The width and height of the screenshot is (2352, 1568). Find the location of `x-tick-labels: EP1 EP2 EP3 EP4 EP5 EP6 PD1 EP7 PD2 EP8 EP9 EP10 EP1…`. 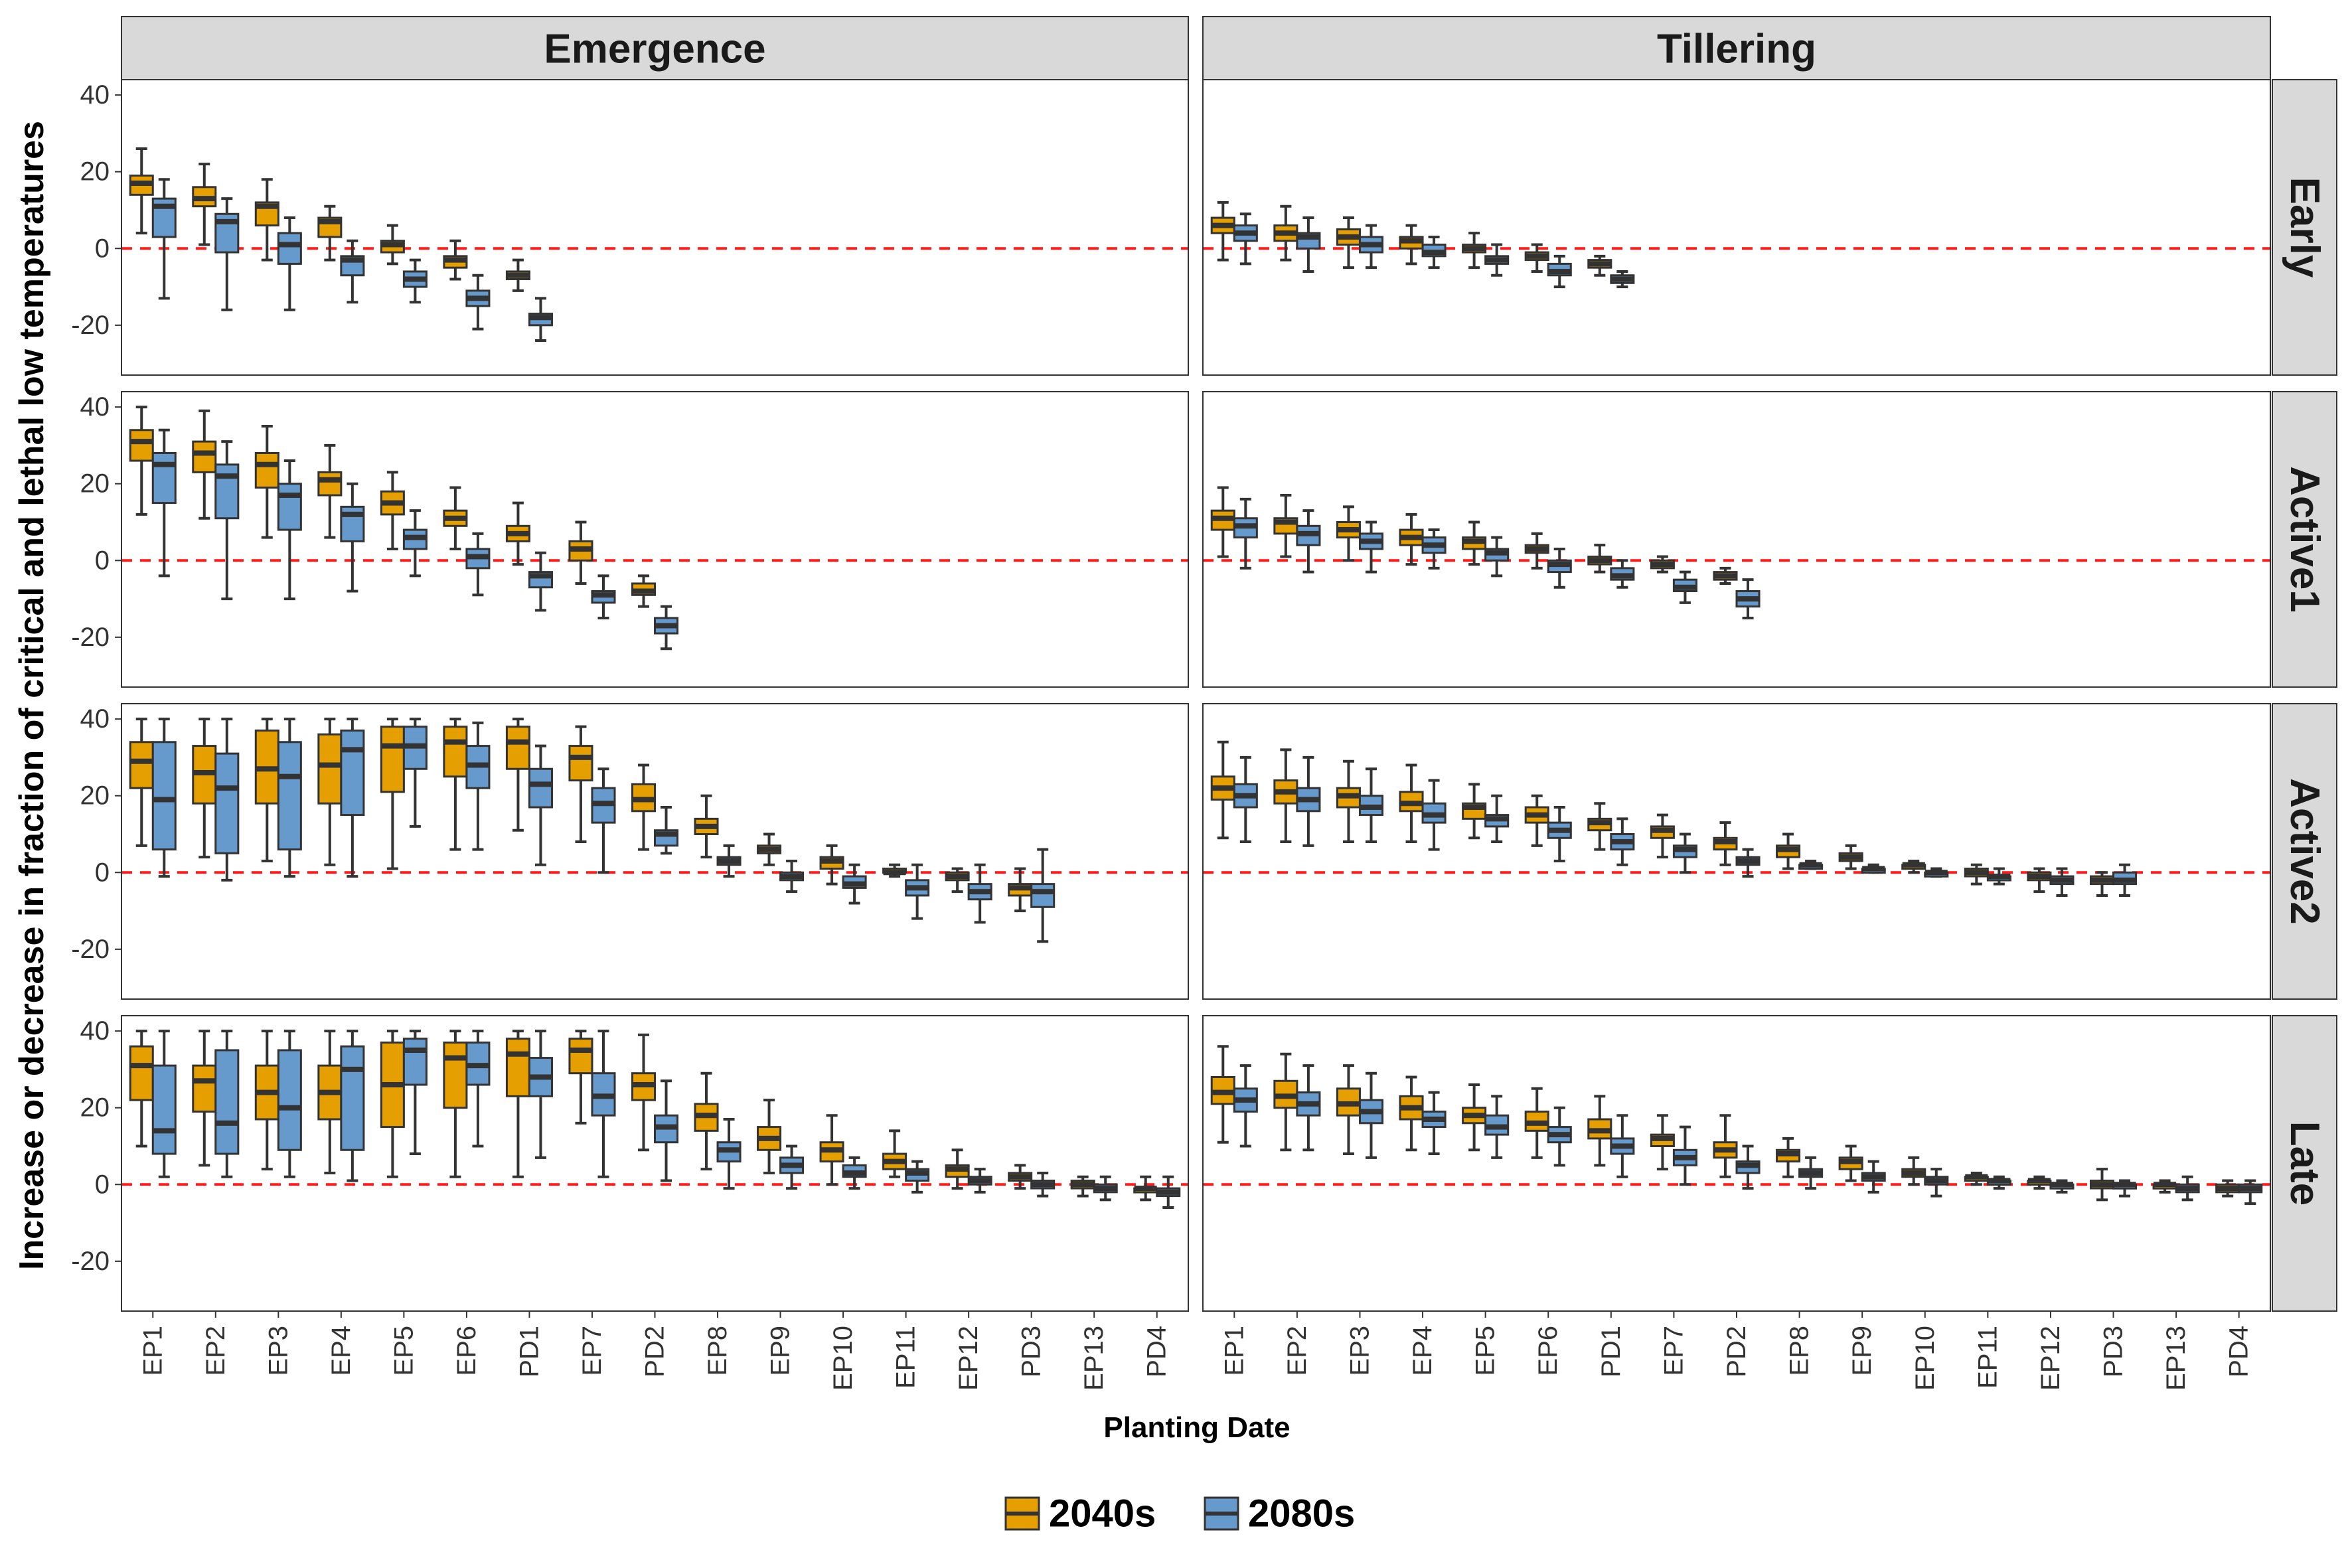

x-tick-labels: EP1 EP2 EP3 EP4 EP5 EP6 PD1 EP7 PD2 EP8 EP9 EP10 EP1… is located at coordinates (1196, 1351).